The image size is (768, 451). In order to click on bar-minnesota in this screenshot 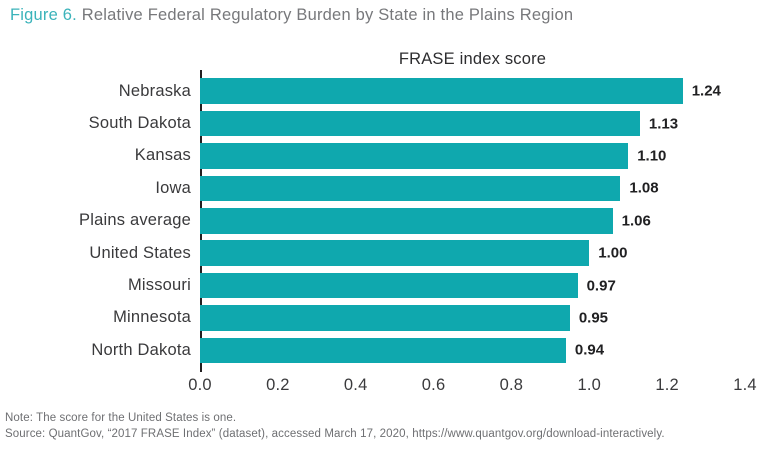, I will do `click(385, 318)`.